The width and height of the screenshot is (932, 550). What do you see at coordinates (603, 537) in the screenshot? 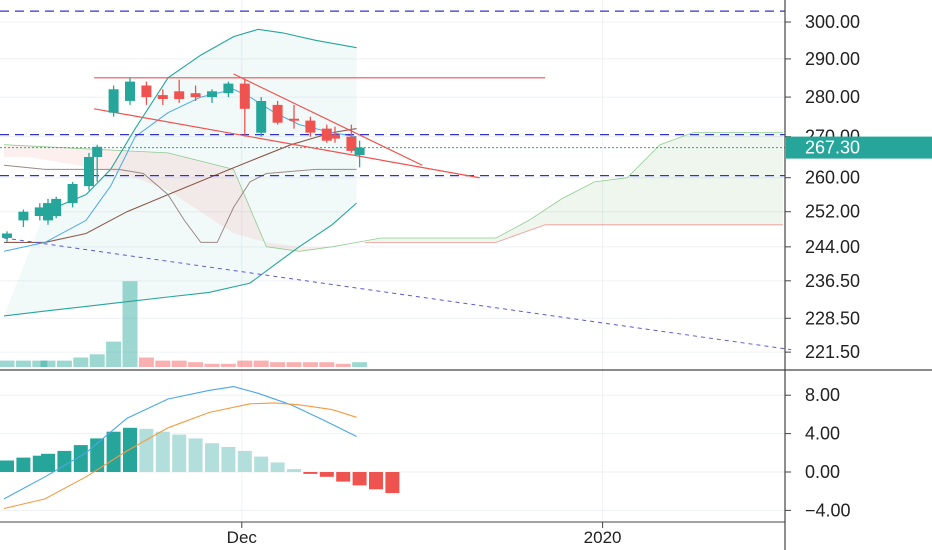
I see `time-axis-label: 2020` at bounding box center [603, 537].